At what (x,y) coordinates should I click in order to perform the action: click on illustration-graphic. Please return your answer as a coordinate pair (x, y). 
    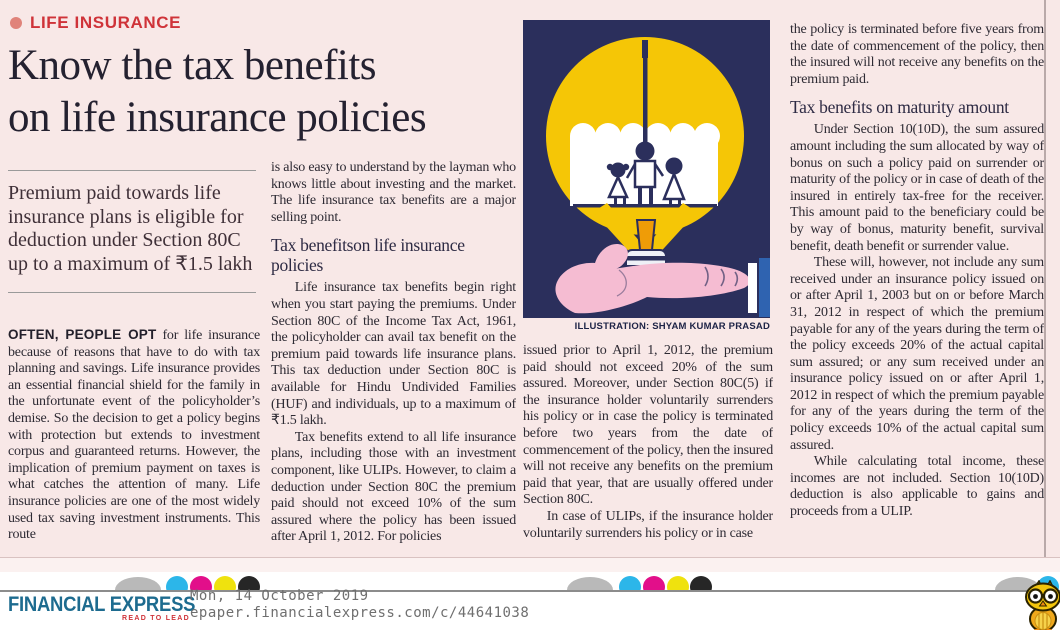
    Looking at the image, I should click on (646, 169).